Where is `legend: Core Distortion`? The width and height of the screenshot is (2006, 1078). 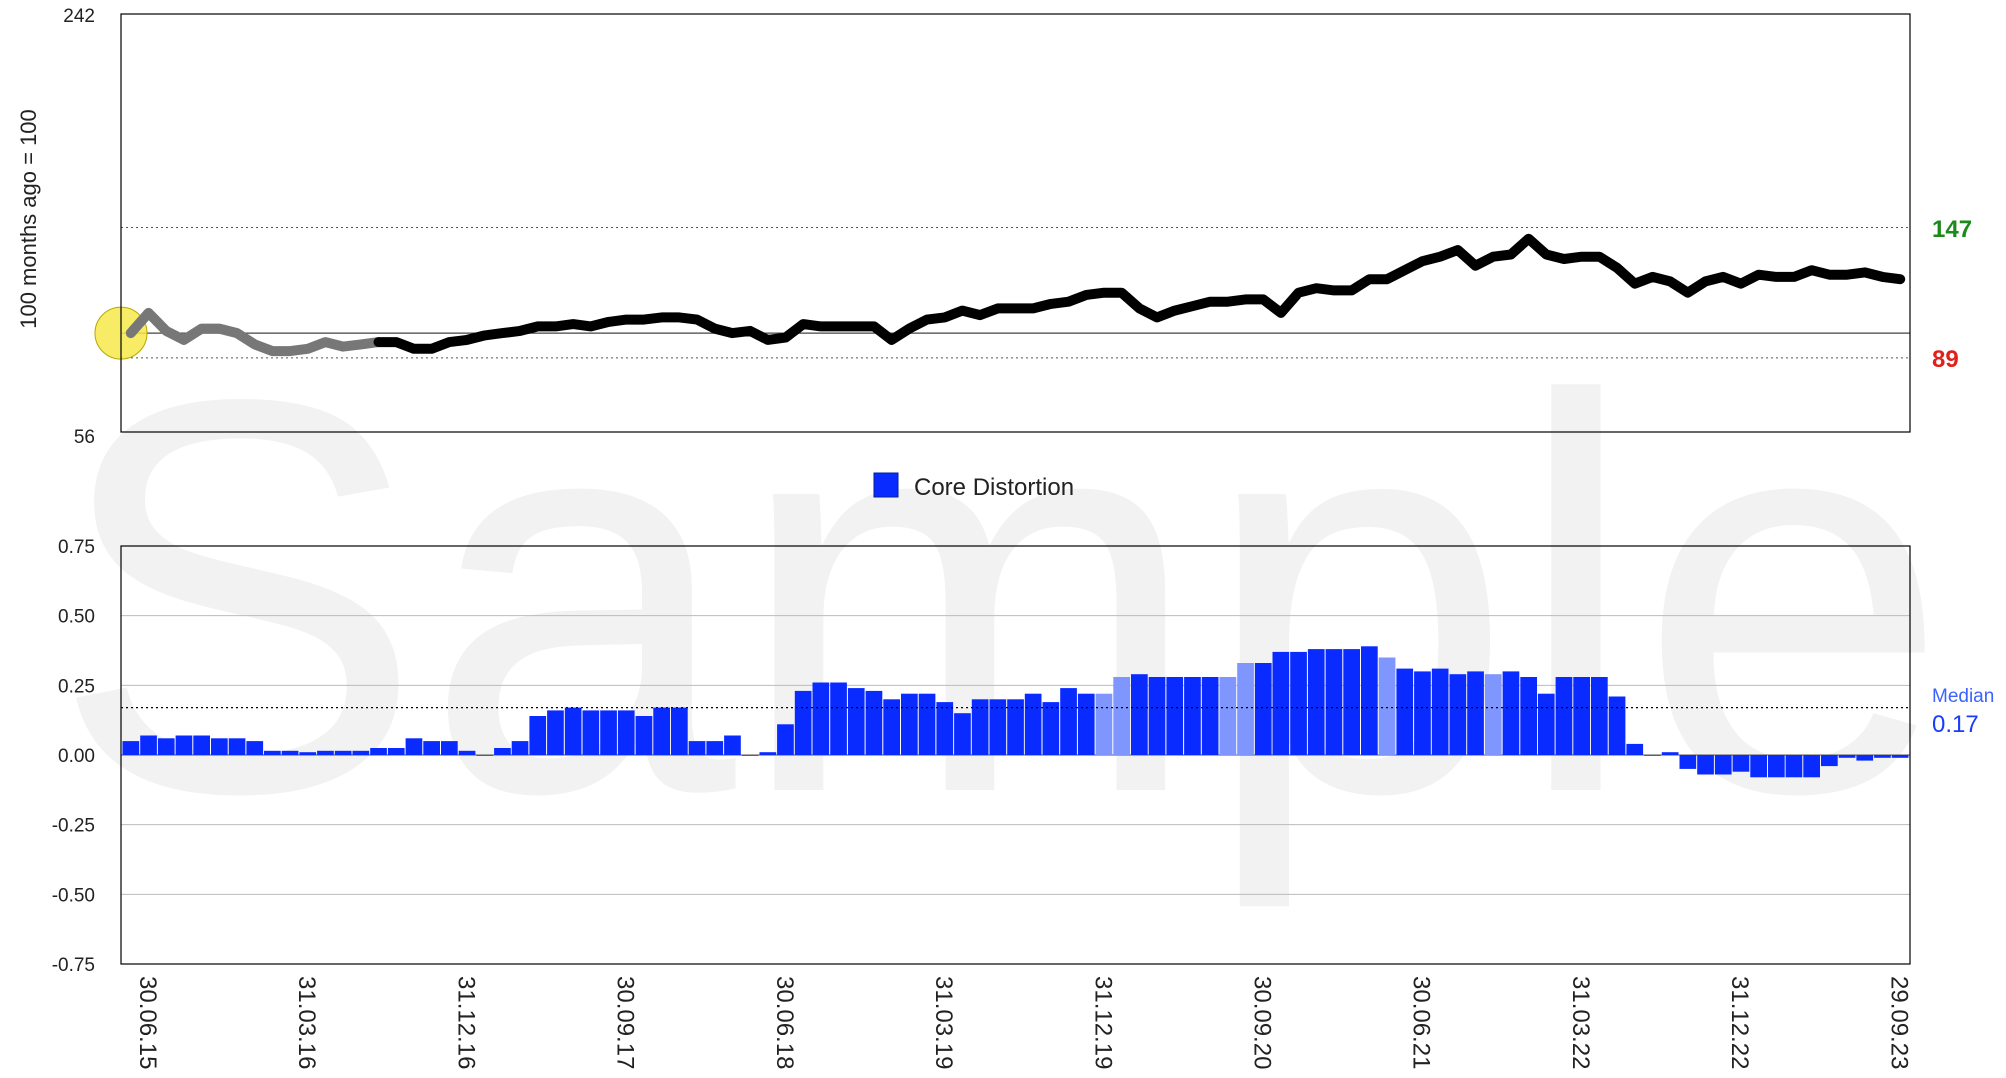
legend: Core Distortion is located at coordinates (973, 486).